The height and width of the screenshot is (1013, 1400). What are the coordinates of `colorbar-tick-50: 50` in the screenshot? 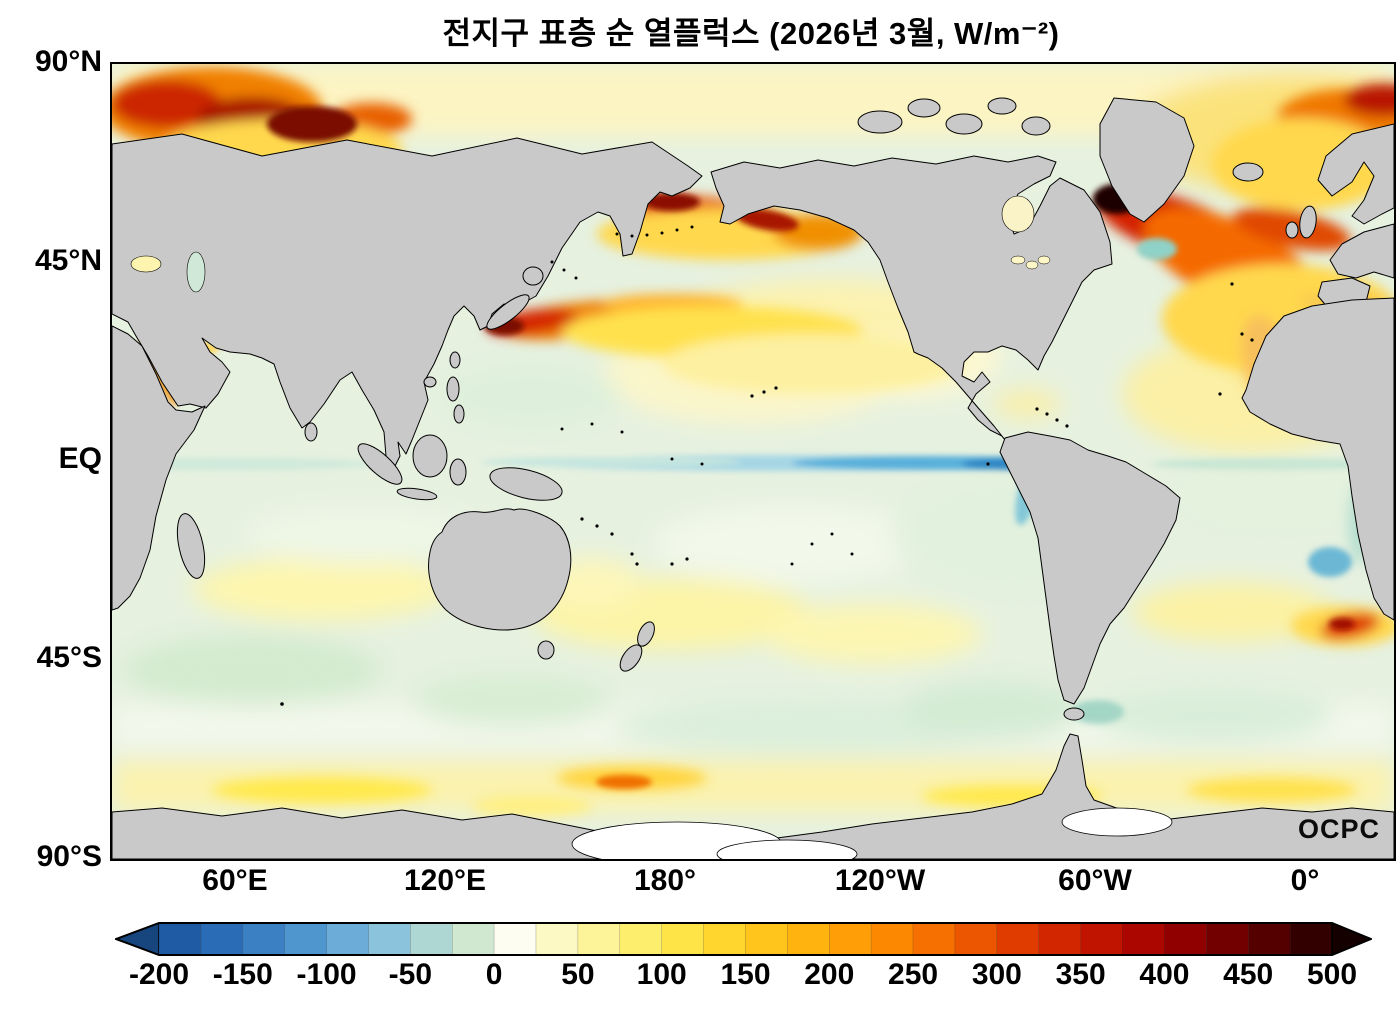 It's located at (578, 974).